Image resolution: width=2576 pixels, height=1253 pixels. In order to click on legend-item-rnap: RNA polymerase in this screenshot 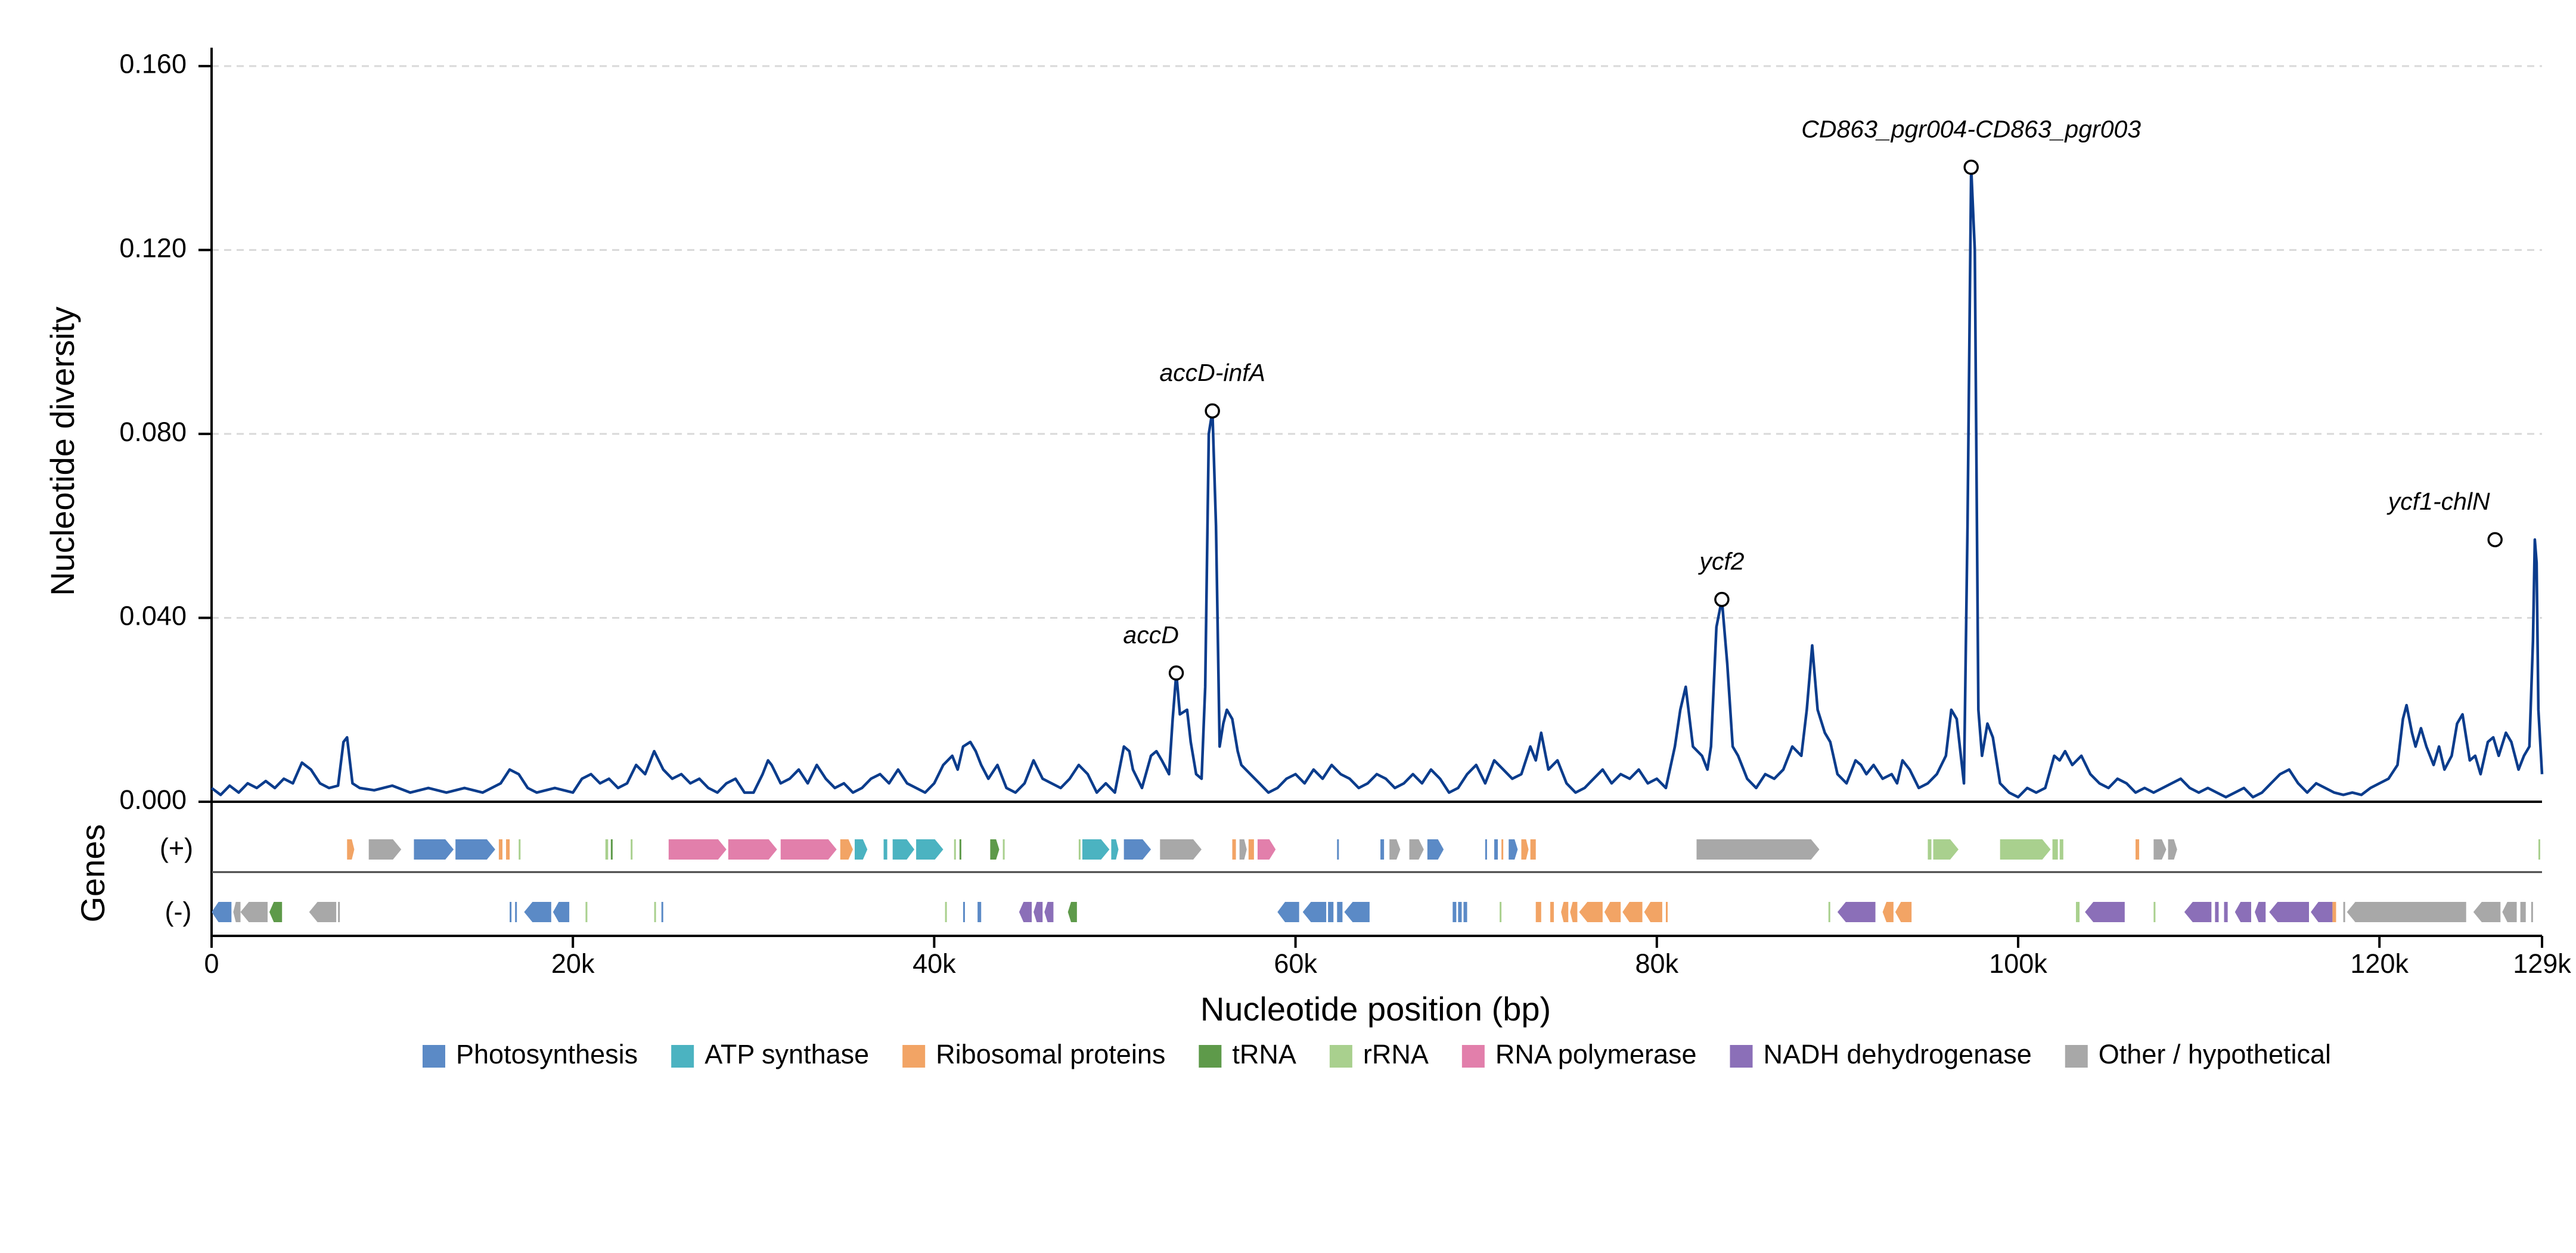, I will do `click(1579, 1054)`.